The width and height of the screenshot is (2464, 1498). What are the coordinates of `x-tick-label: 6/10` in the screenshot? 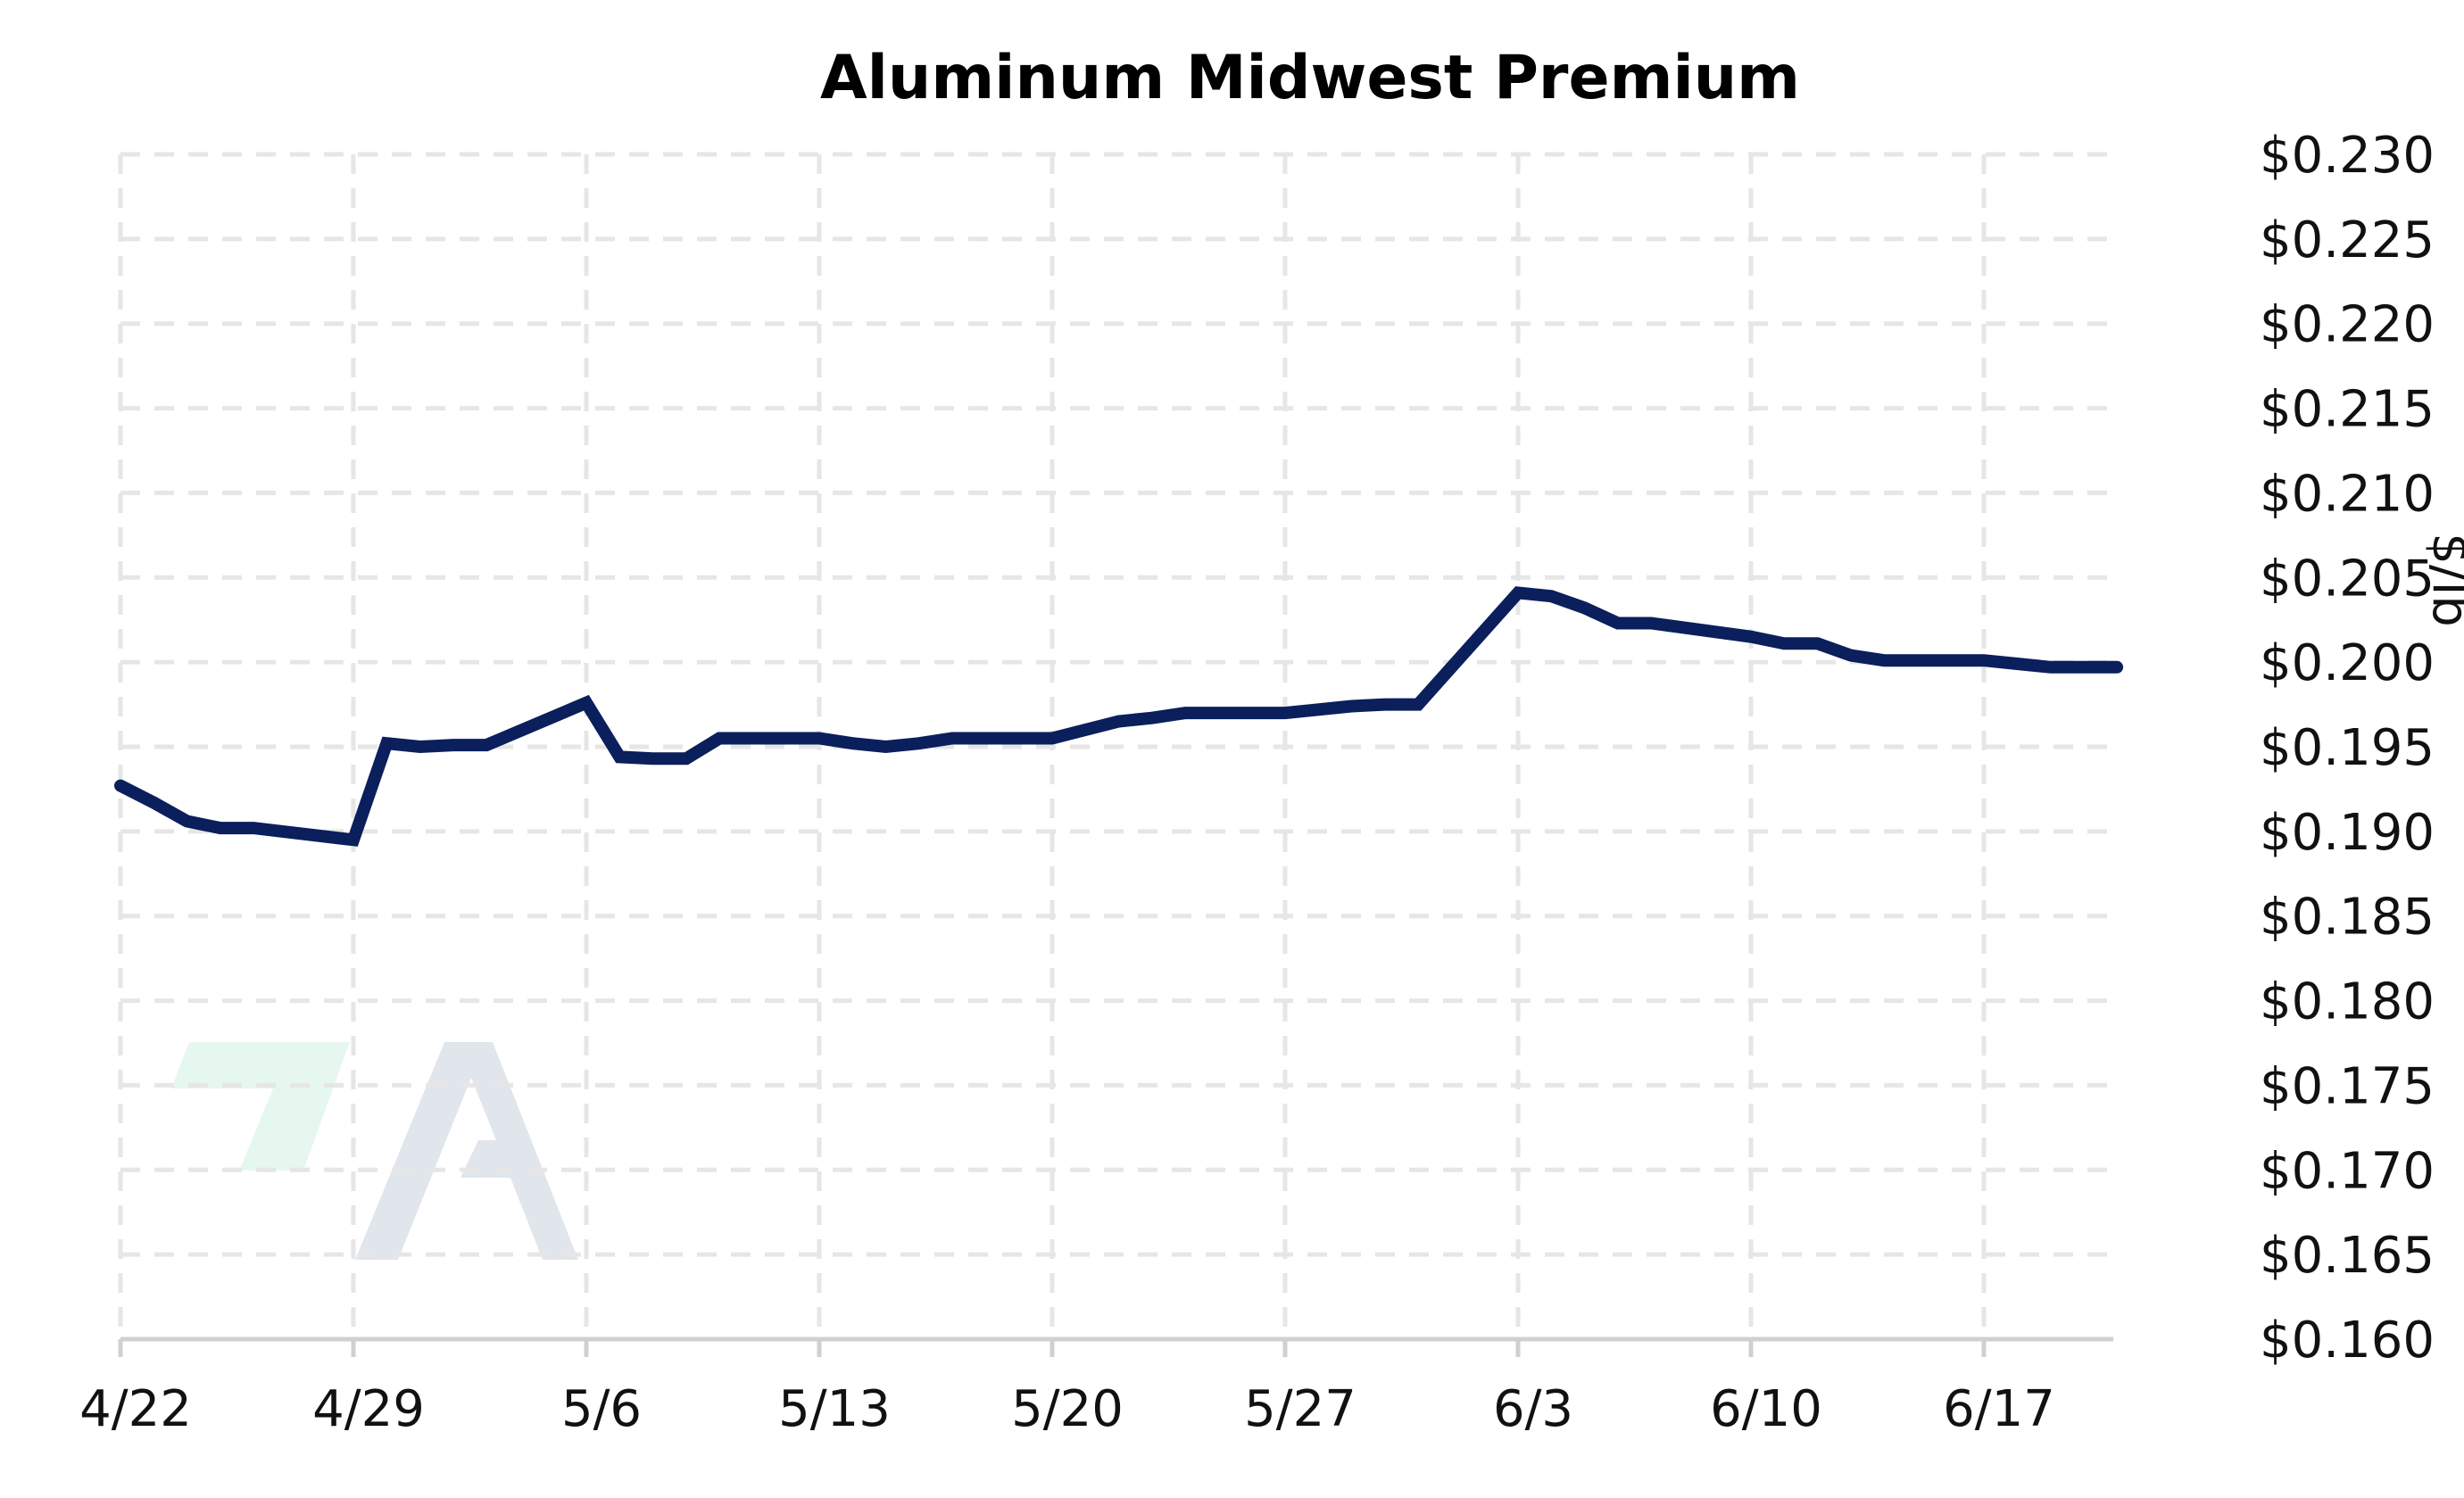 It's located at (1766, 1409).